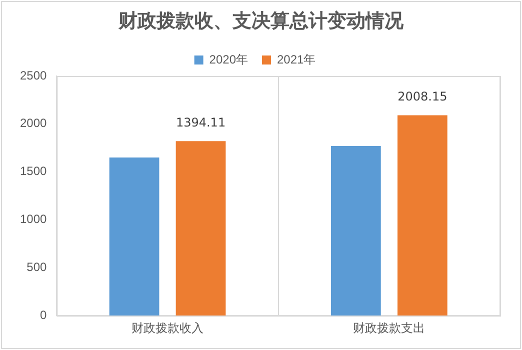 The height and width of the screenshot is (350, 522). What do you see at coordinates (44, 315) in the screenshot?
I see `y-tick-label: 0` at bounding box center [44, 315].